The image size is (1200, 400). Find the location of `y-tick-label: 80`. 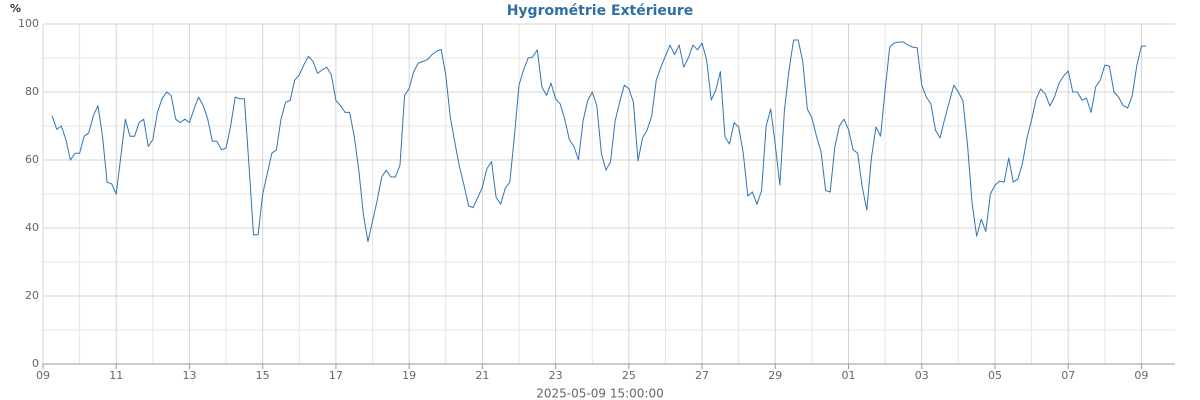

y-tick-label: 80 is located at coordinates (32, 91).